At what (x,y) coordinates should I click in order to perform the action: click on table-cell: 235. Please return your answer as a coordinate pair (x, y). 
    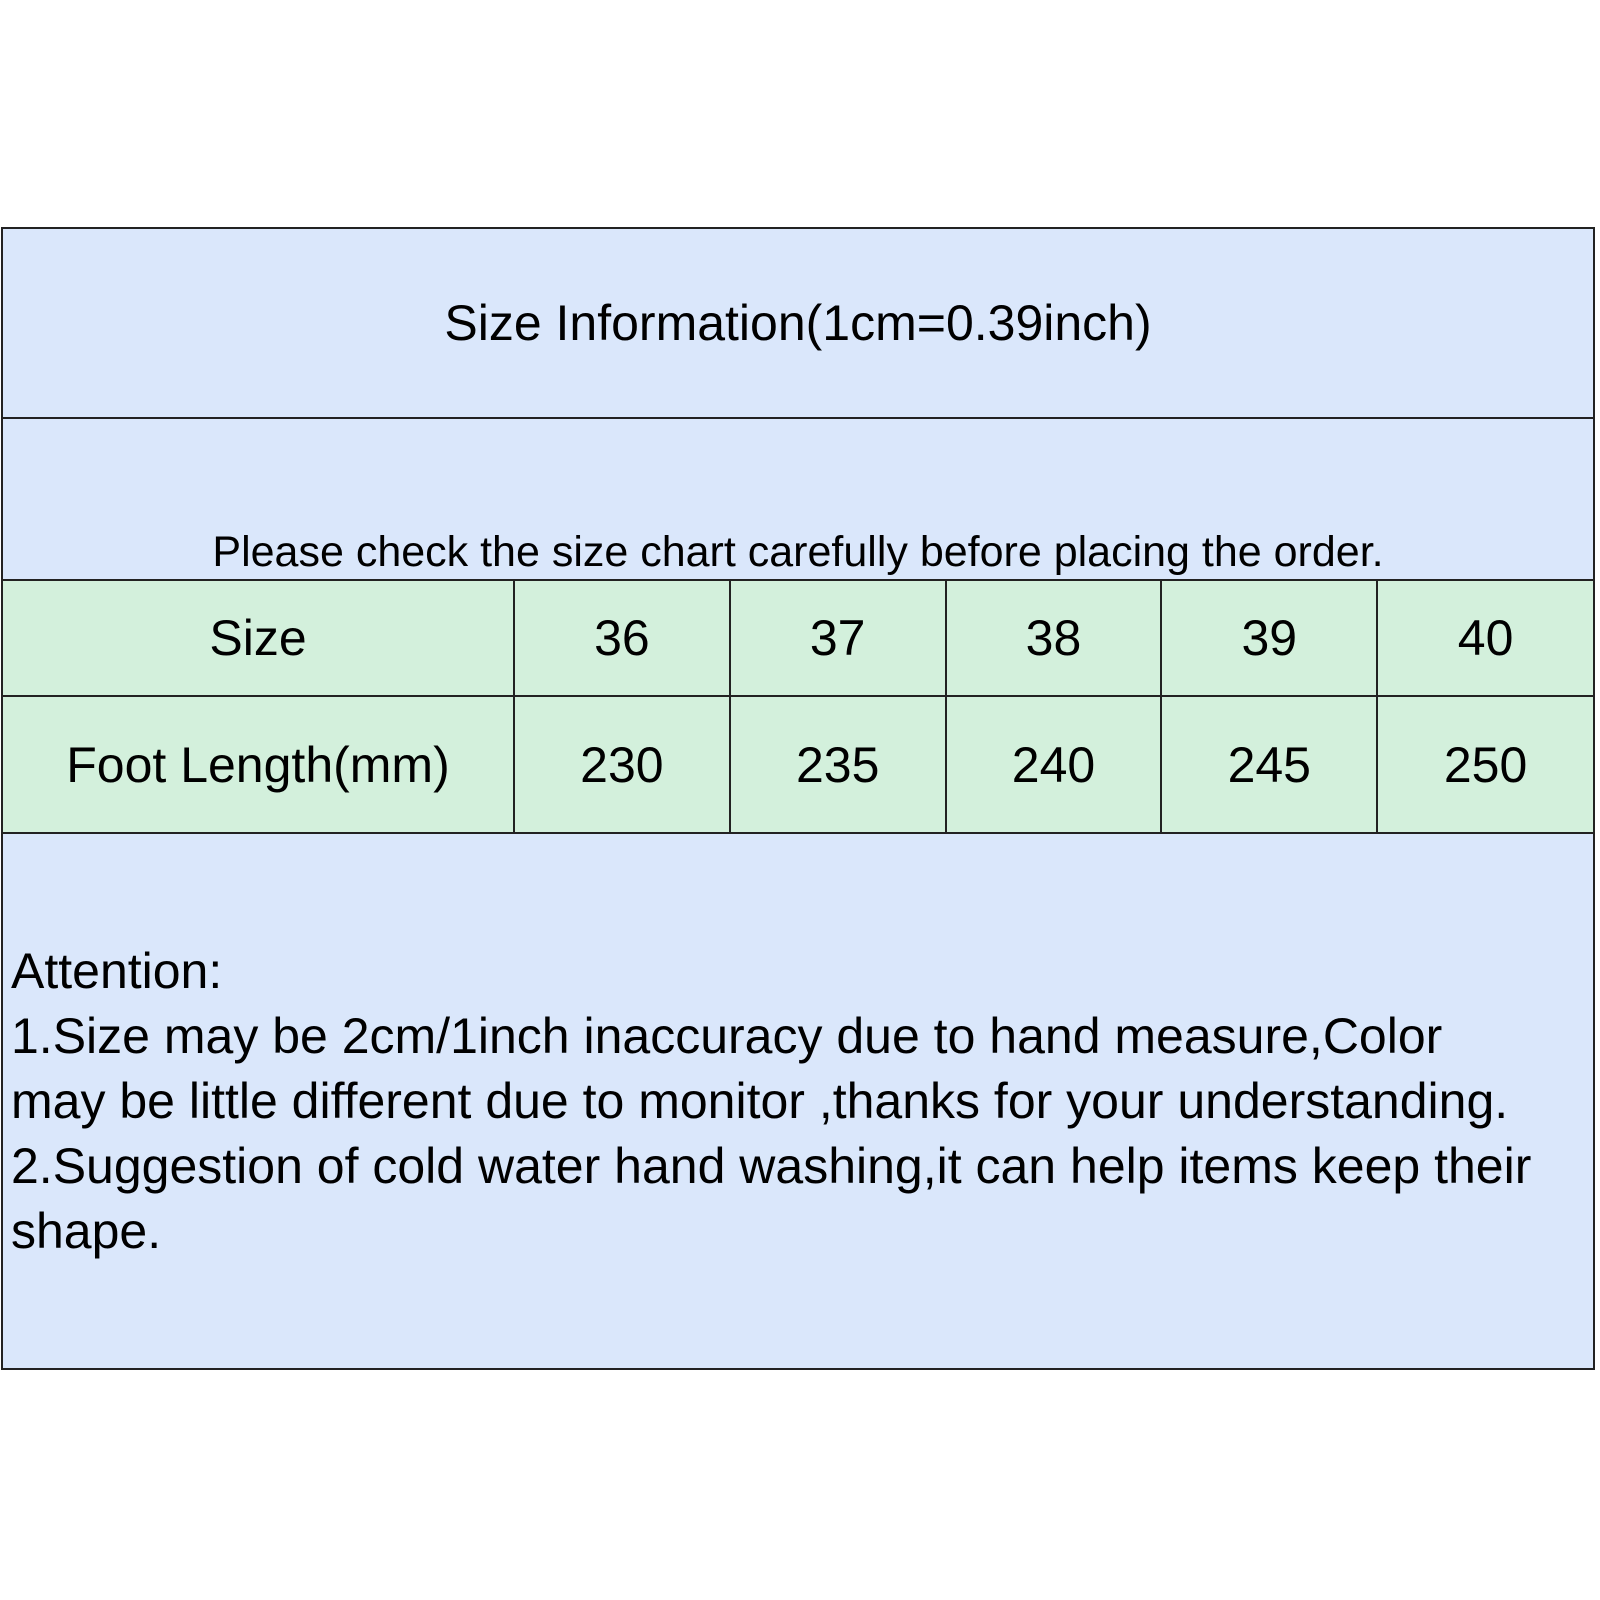
    Looking at the image, I should click on (837, 764).